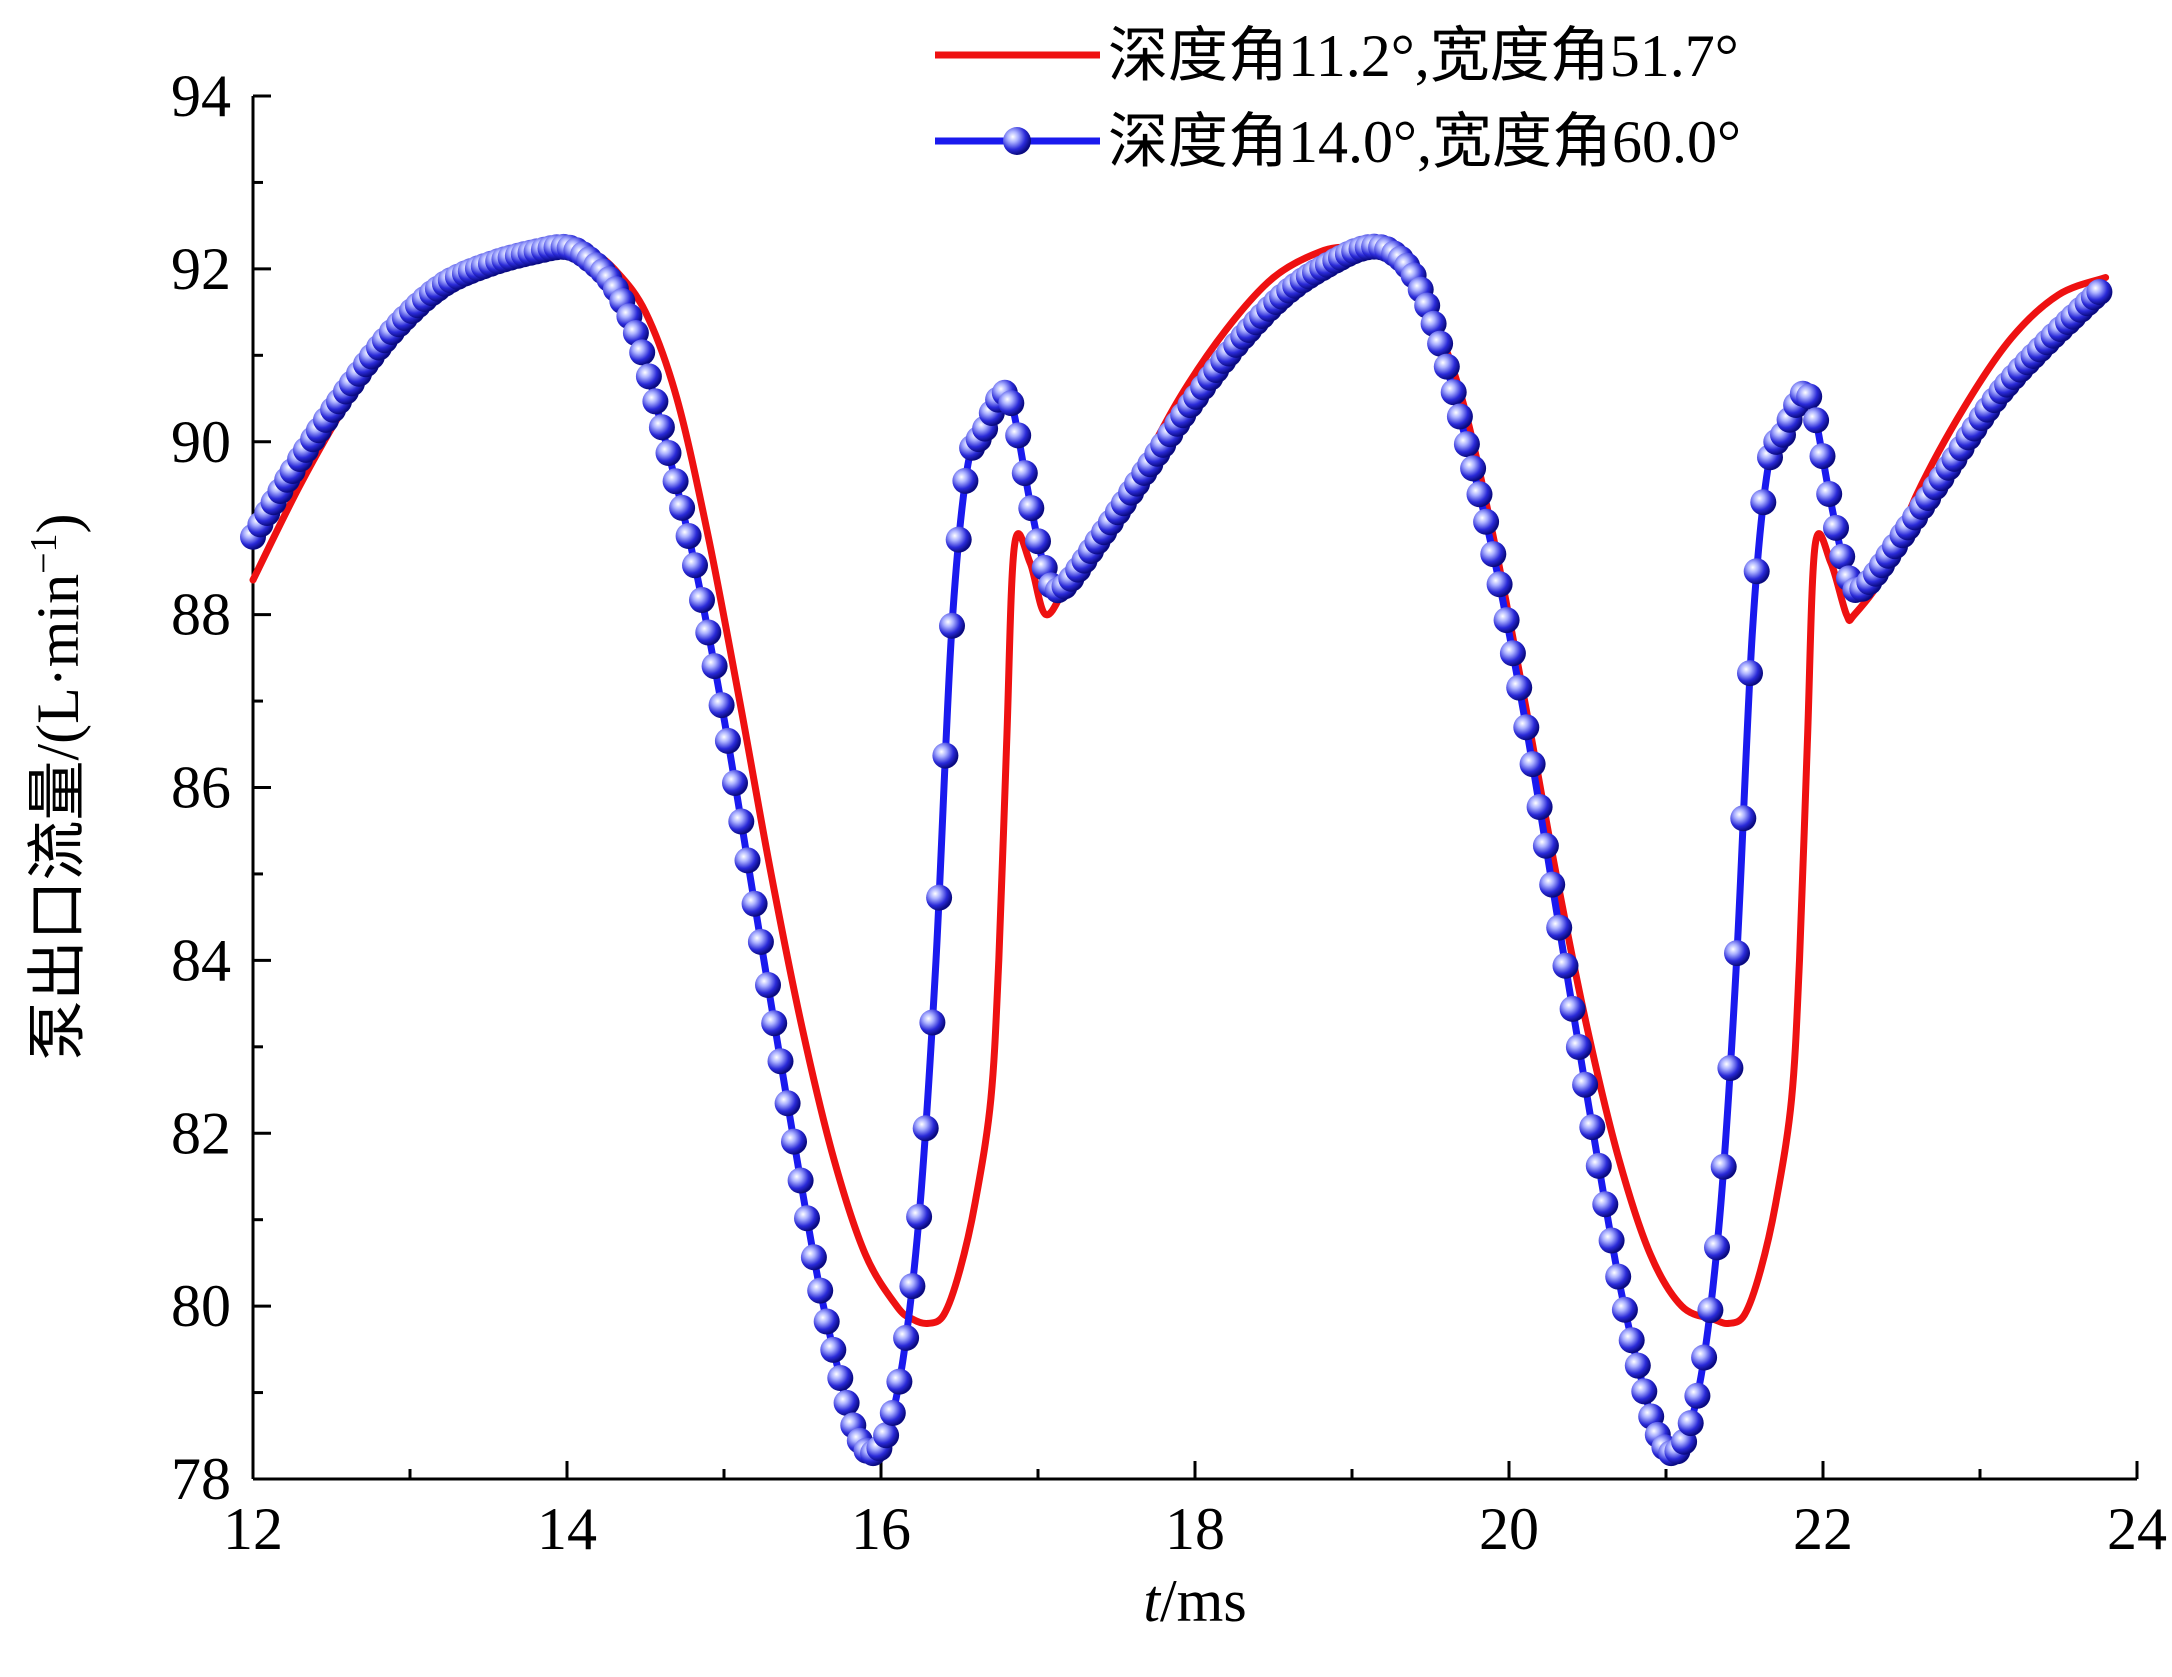  What do you see at coordinates (881, 1529) in the screenshot?
I see `x-tick-label: 16` at bounding box center [881, 1529].